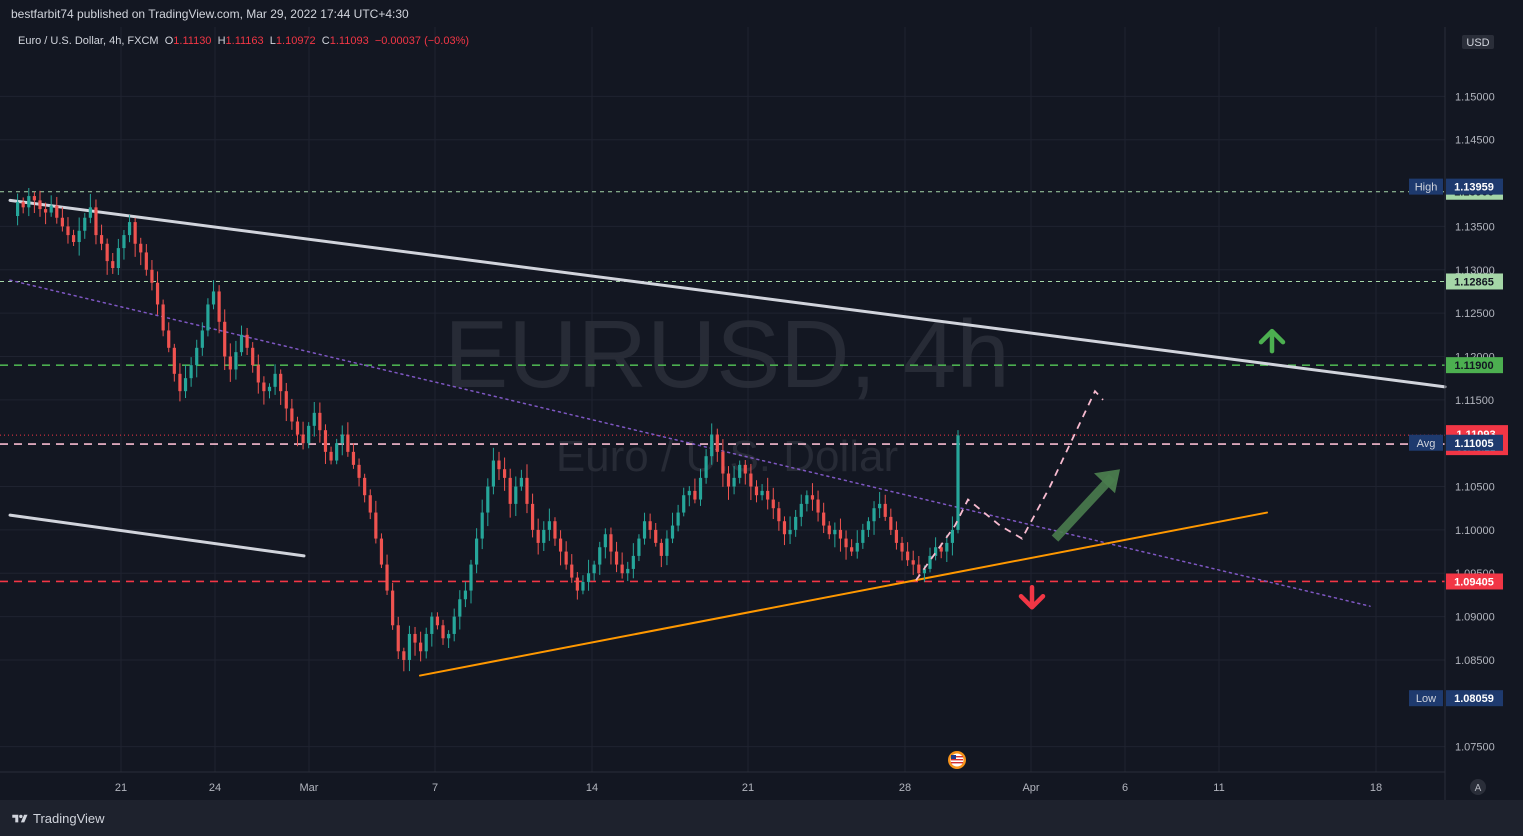 Image resolution: width=1523 pixels, height=836 pixels. I want to click on low-label: L, so click(272, 41).